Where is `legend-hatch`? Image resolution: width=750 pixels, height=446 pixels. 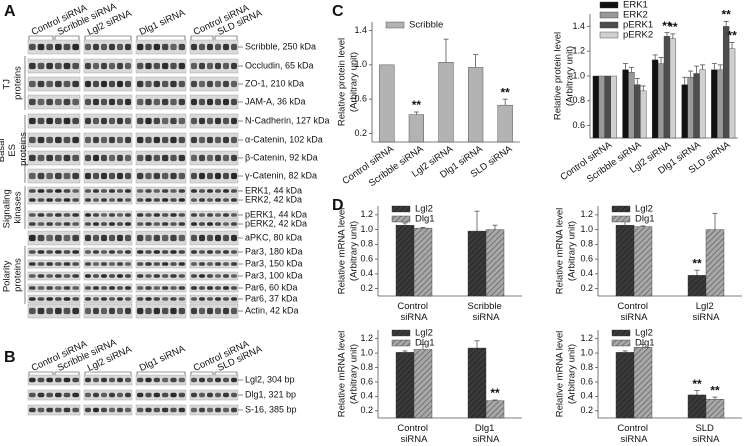 legend-hatch is located at coordinates (401, 343).